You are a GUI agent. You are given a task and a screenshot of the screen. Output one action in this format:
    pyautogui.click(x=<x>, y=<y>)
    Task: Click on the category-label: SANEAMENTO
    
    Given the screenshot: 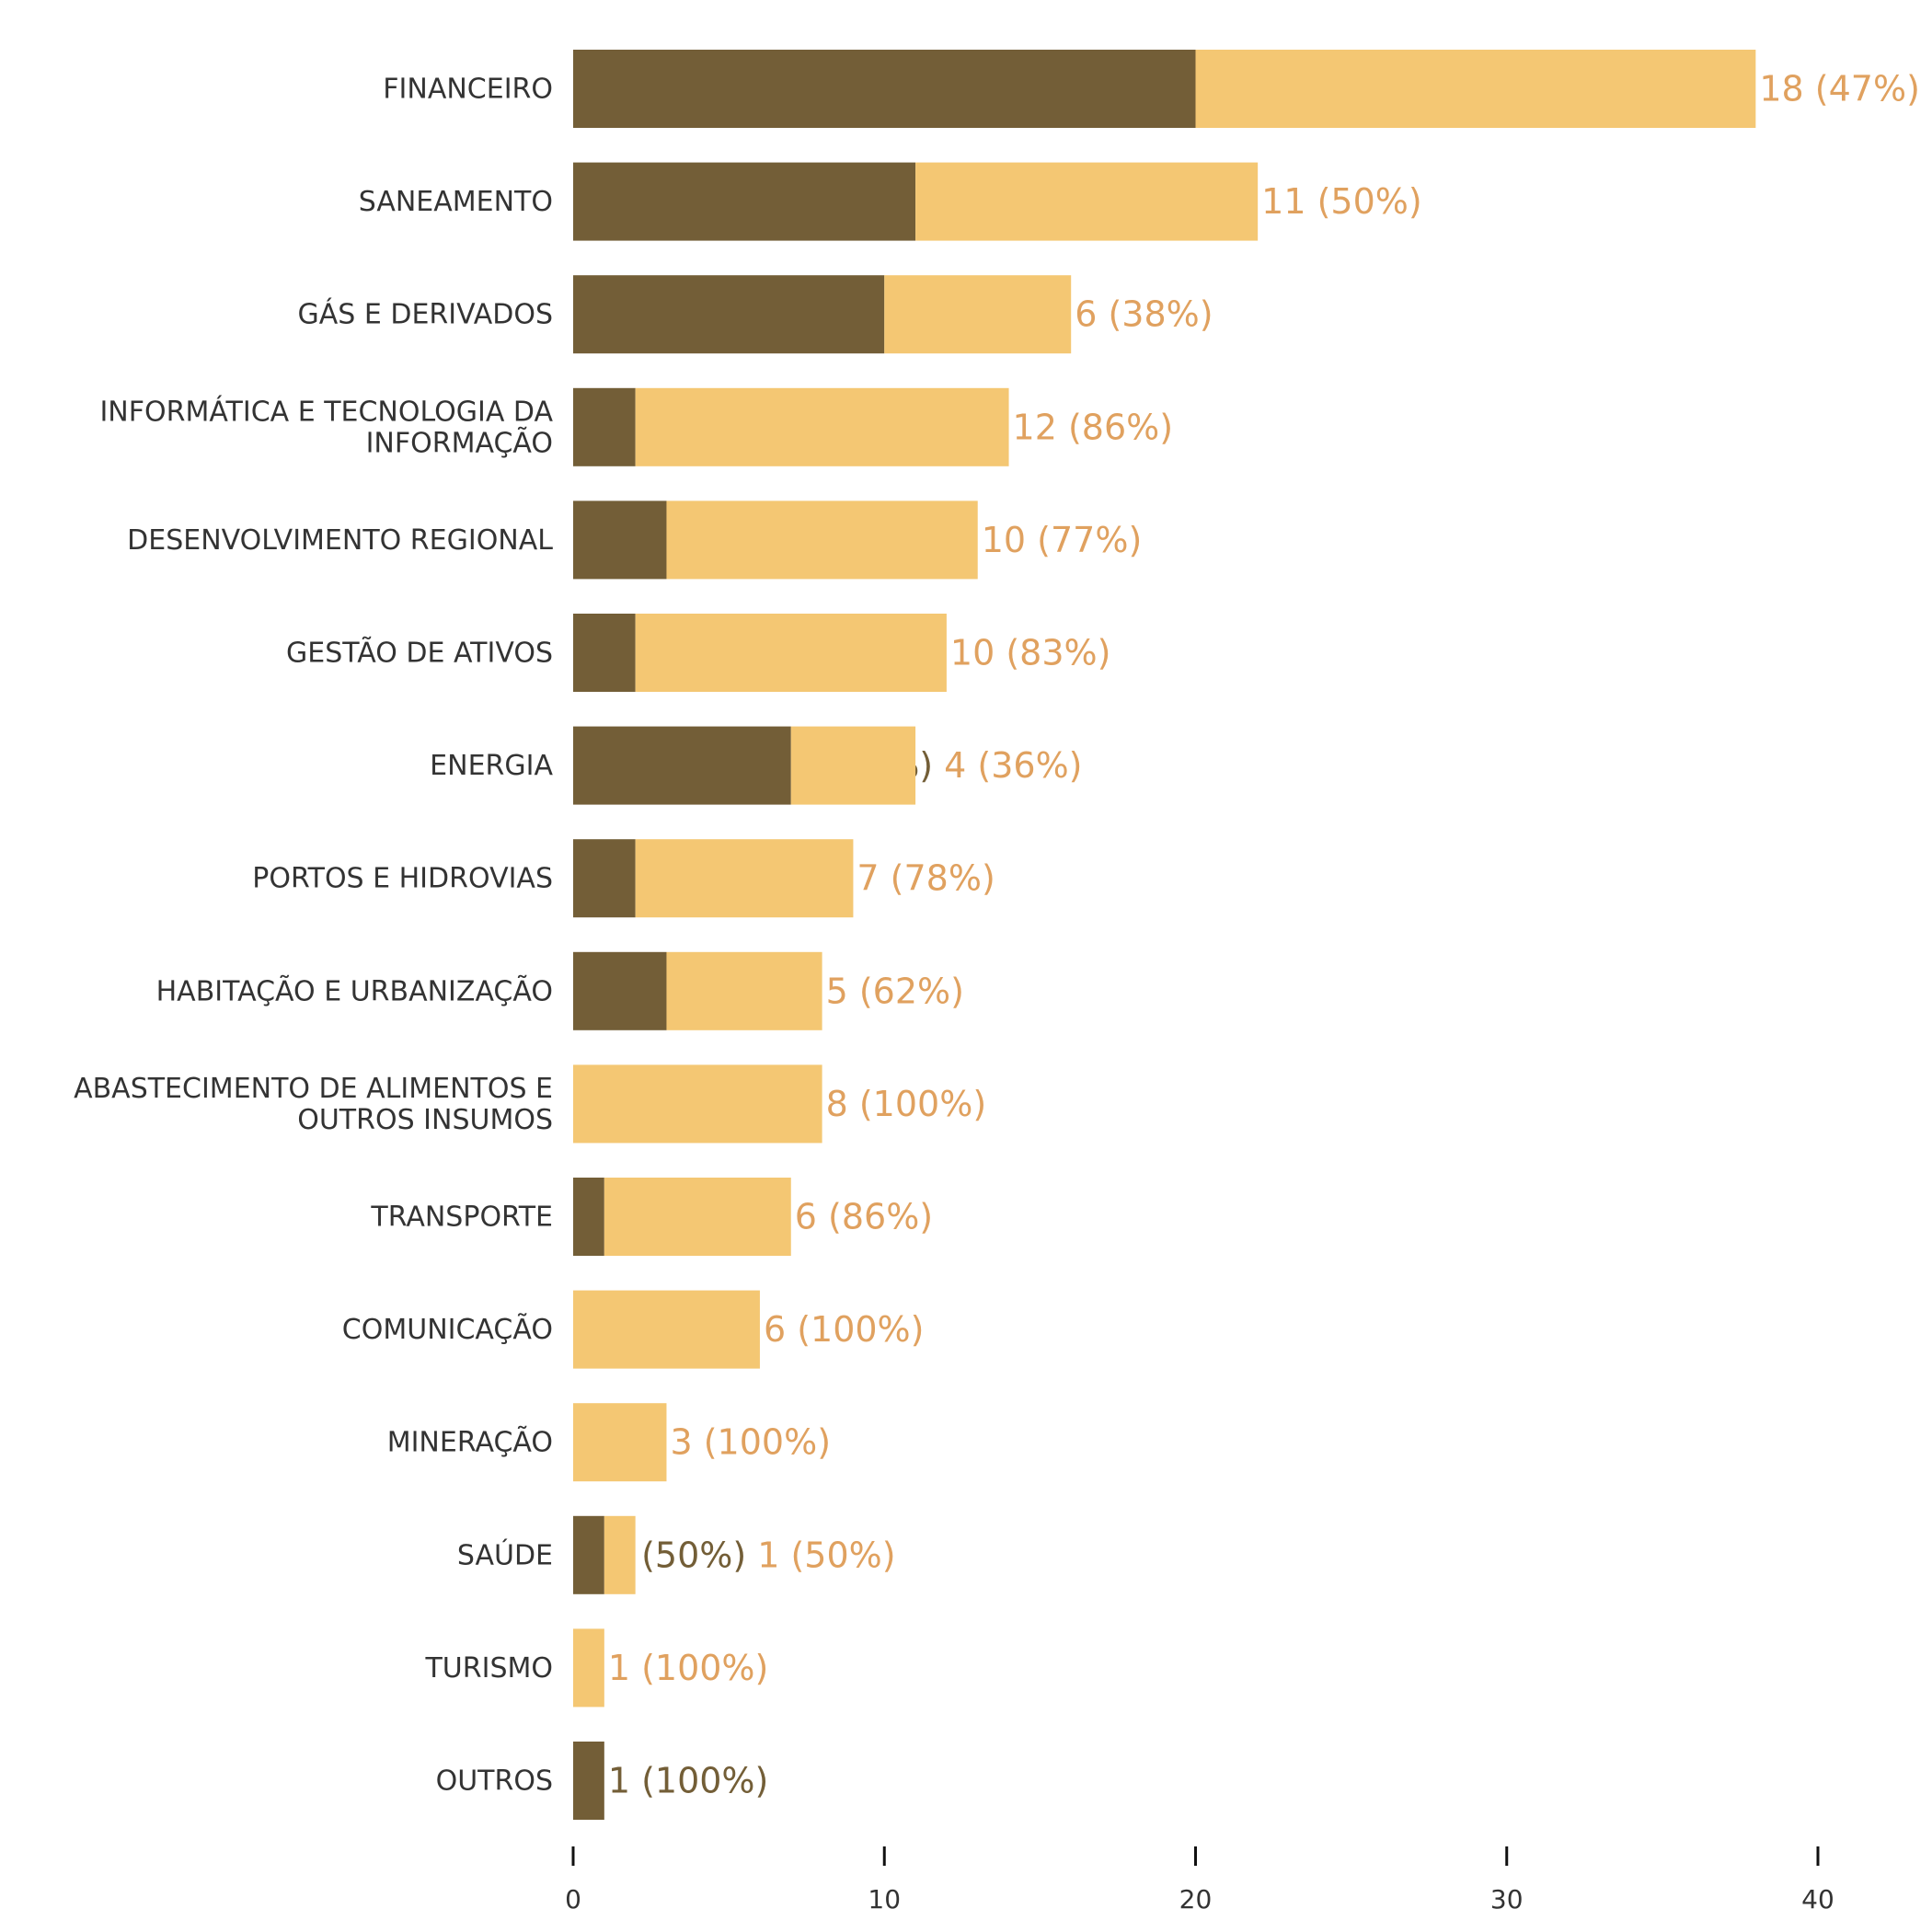 What is the action you would take?
    pyautogui.click(x=456, y=202)
    